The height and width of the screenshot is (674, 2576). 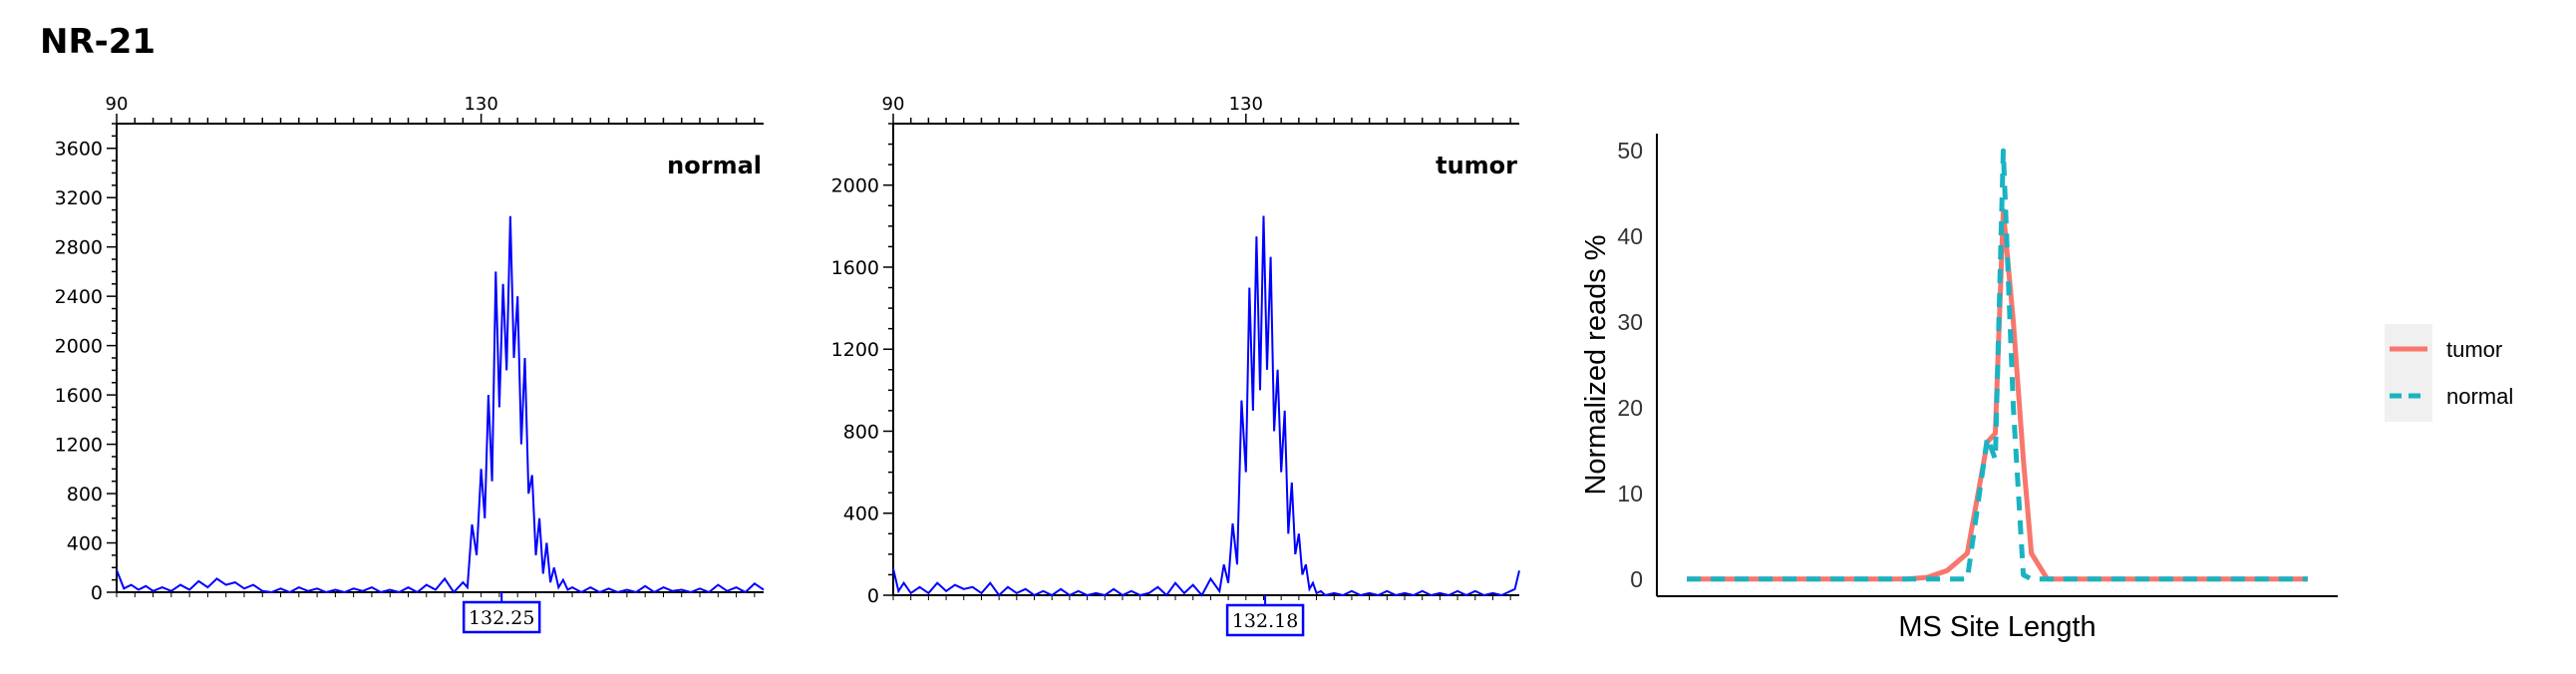 What do you see at coordinates (855, 186) in the screenshot?
I see `tumor-y-tick-label: 2000` at bounding box center [855, 186].